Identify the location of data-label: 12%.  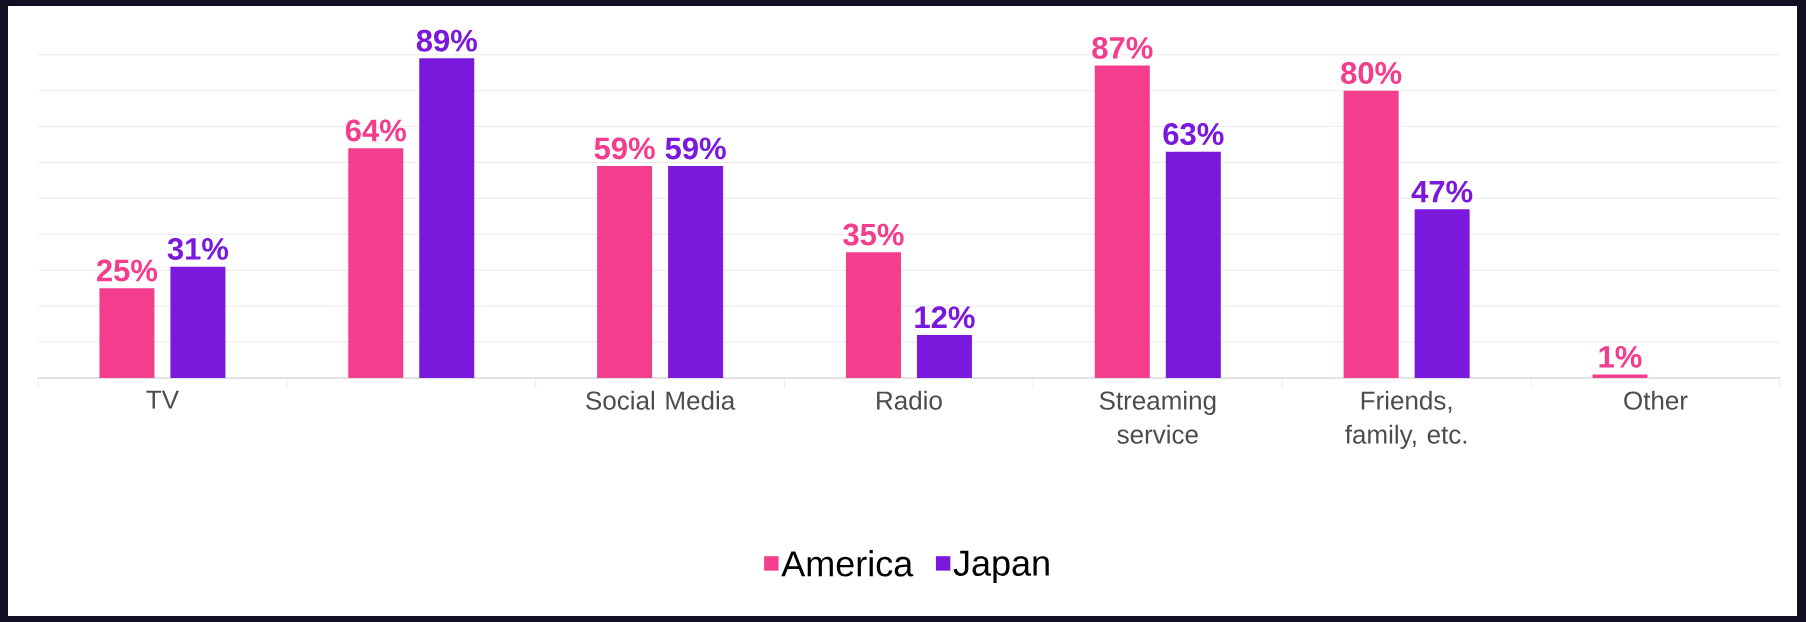
(945, 317).